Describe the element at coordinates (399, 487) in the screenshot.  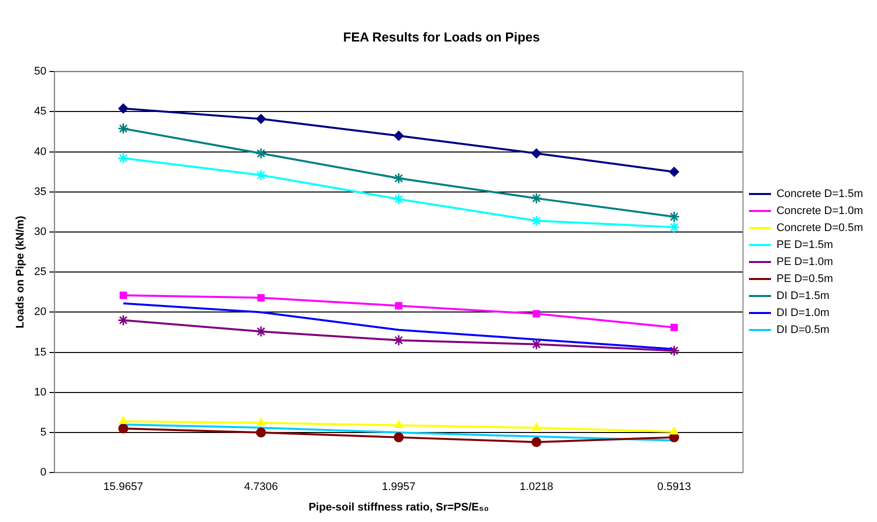
I see `x-tick-label: 1.9957` at that location.